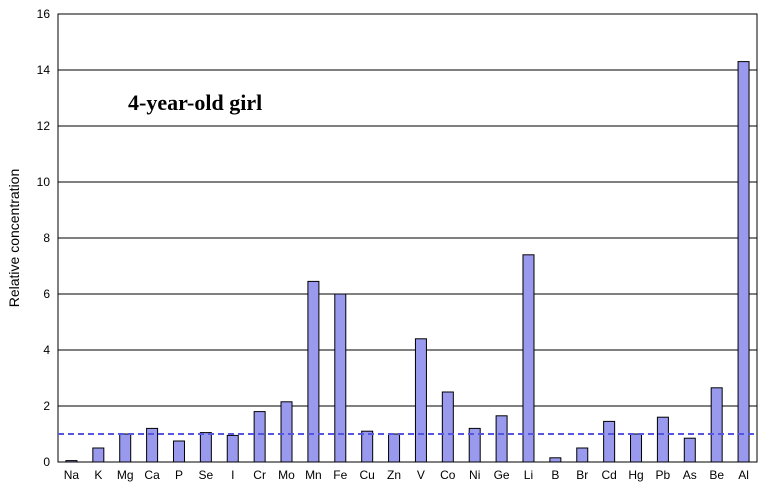  I want to click on y-tick-label: 8, so click(46, 238).